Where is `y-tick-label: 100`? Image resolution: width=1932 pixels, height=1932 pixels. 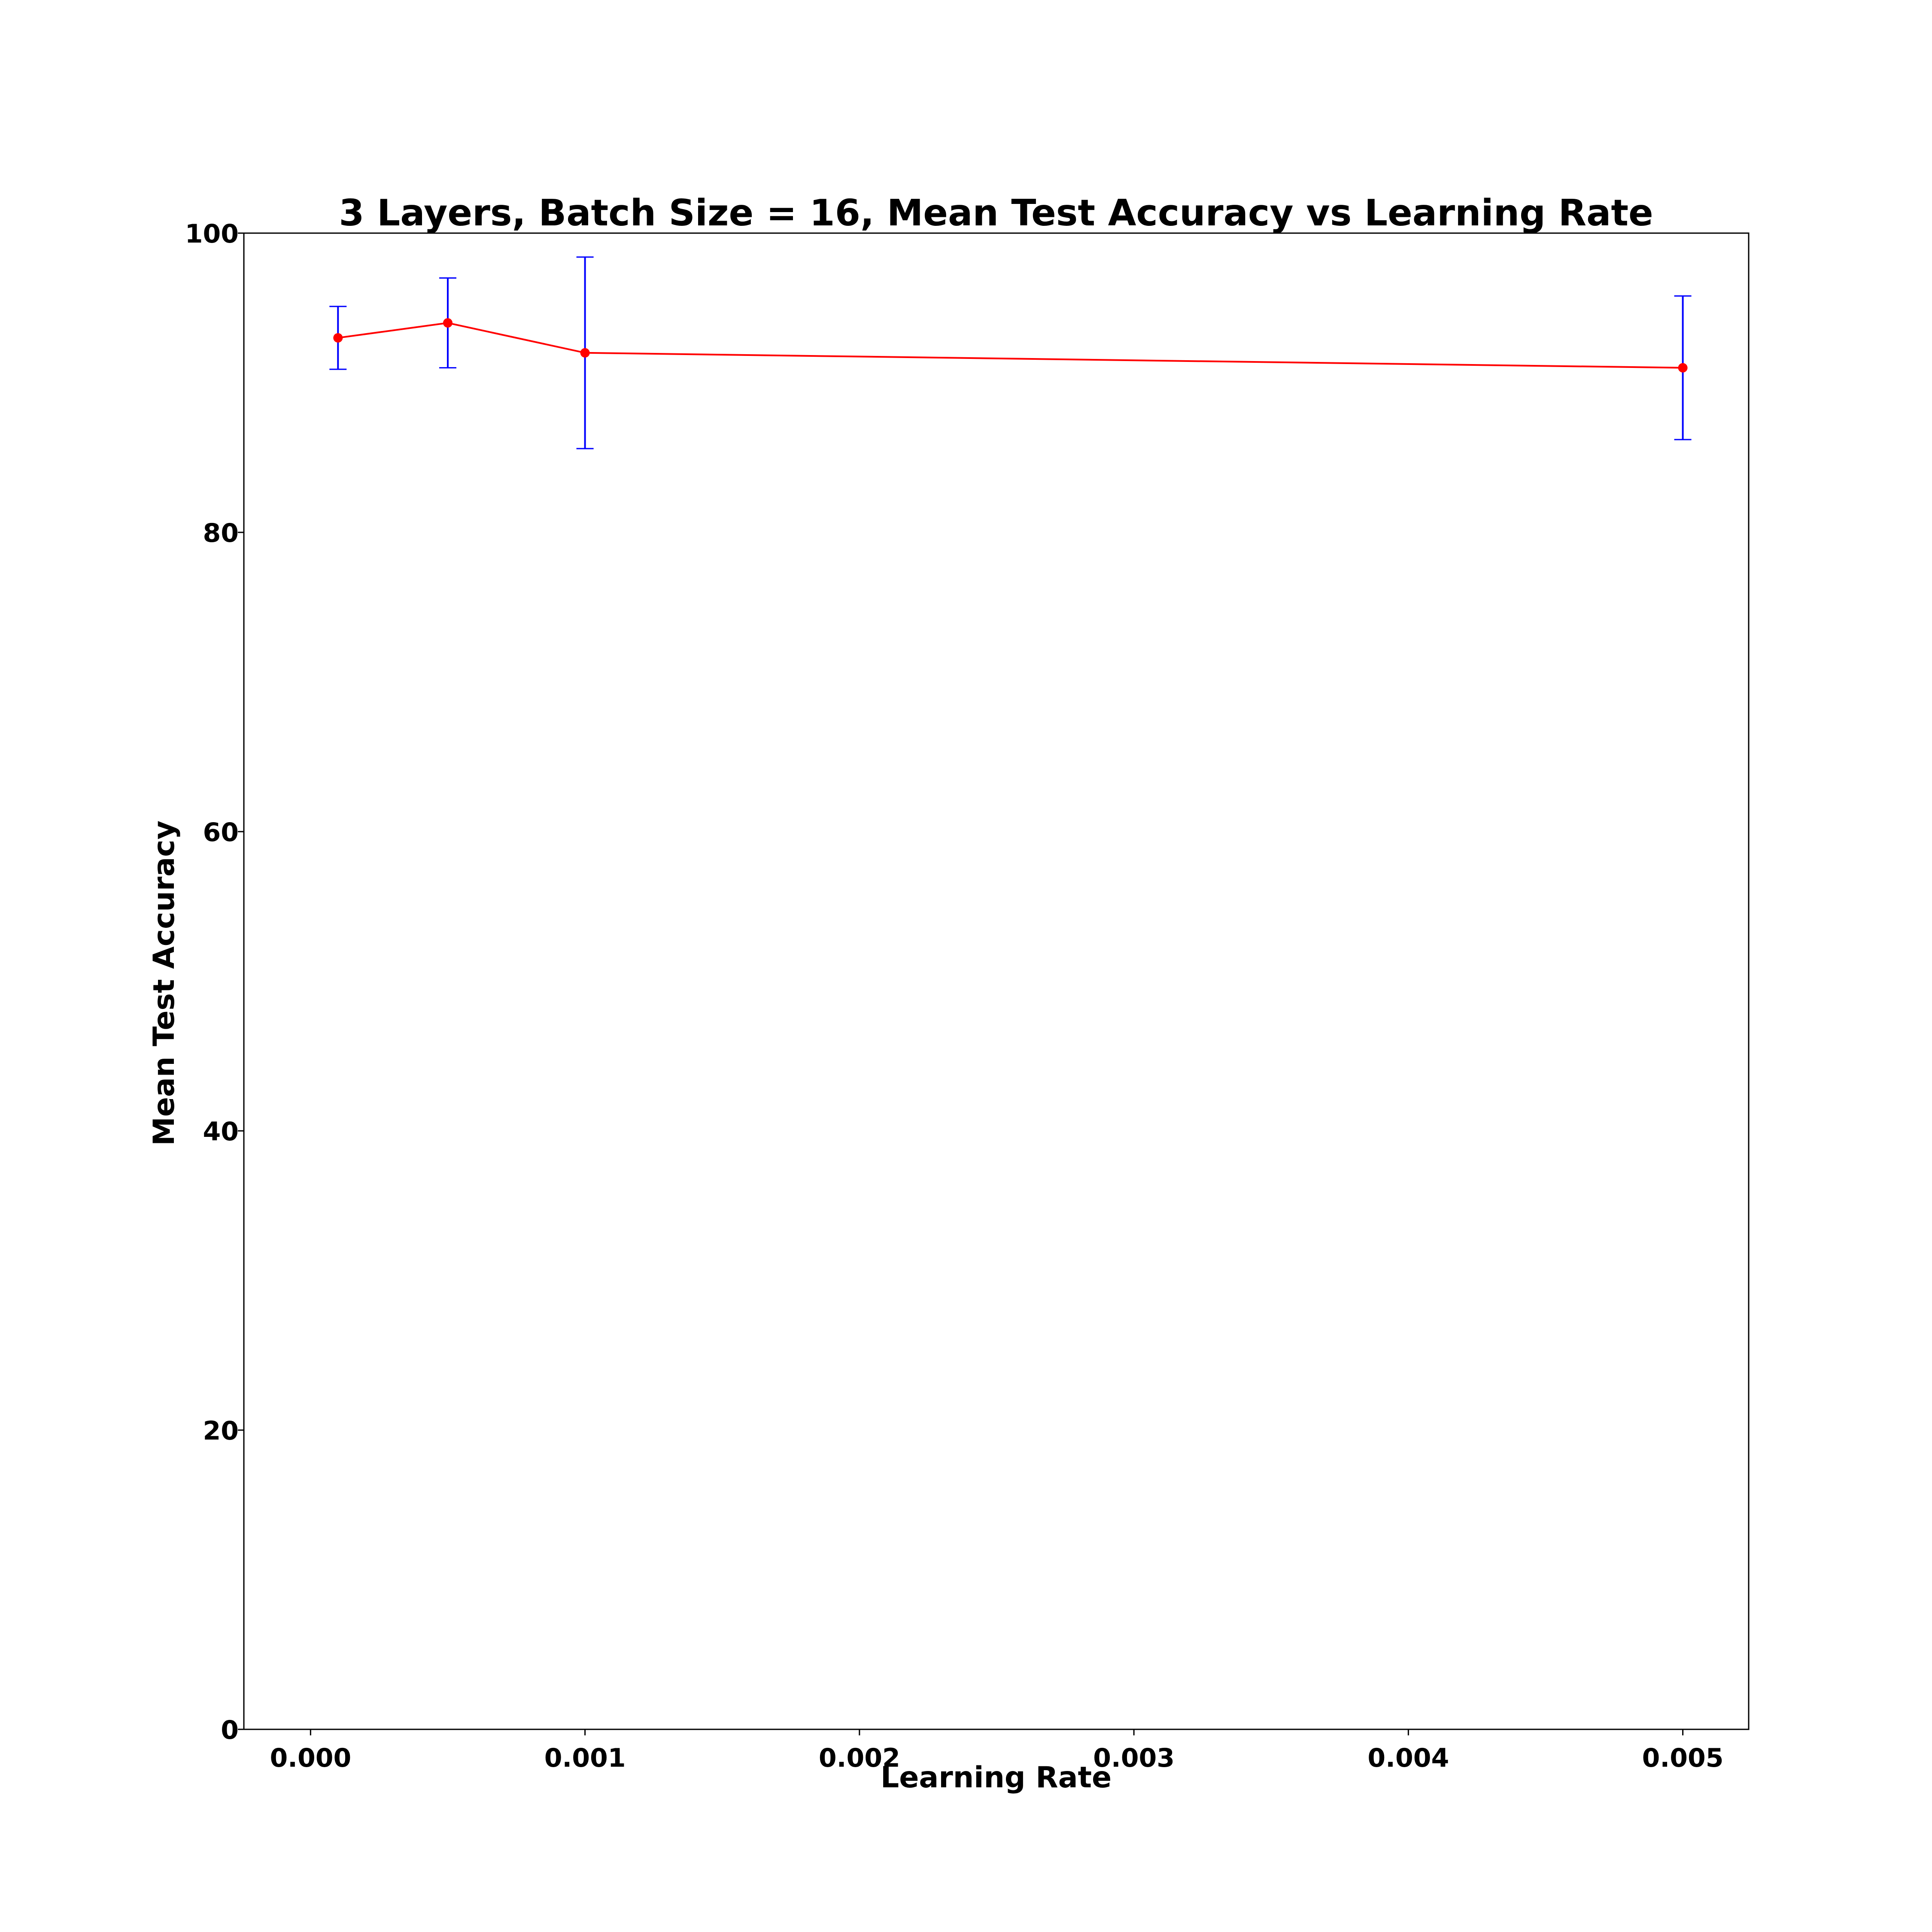 y-tick-label: 100 is located at coordinates (212, 234).